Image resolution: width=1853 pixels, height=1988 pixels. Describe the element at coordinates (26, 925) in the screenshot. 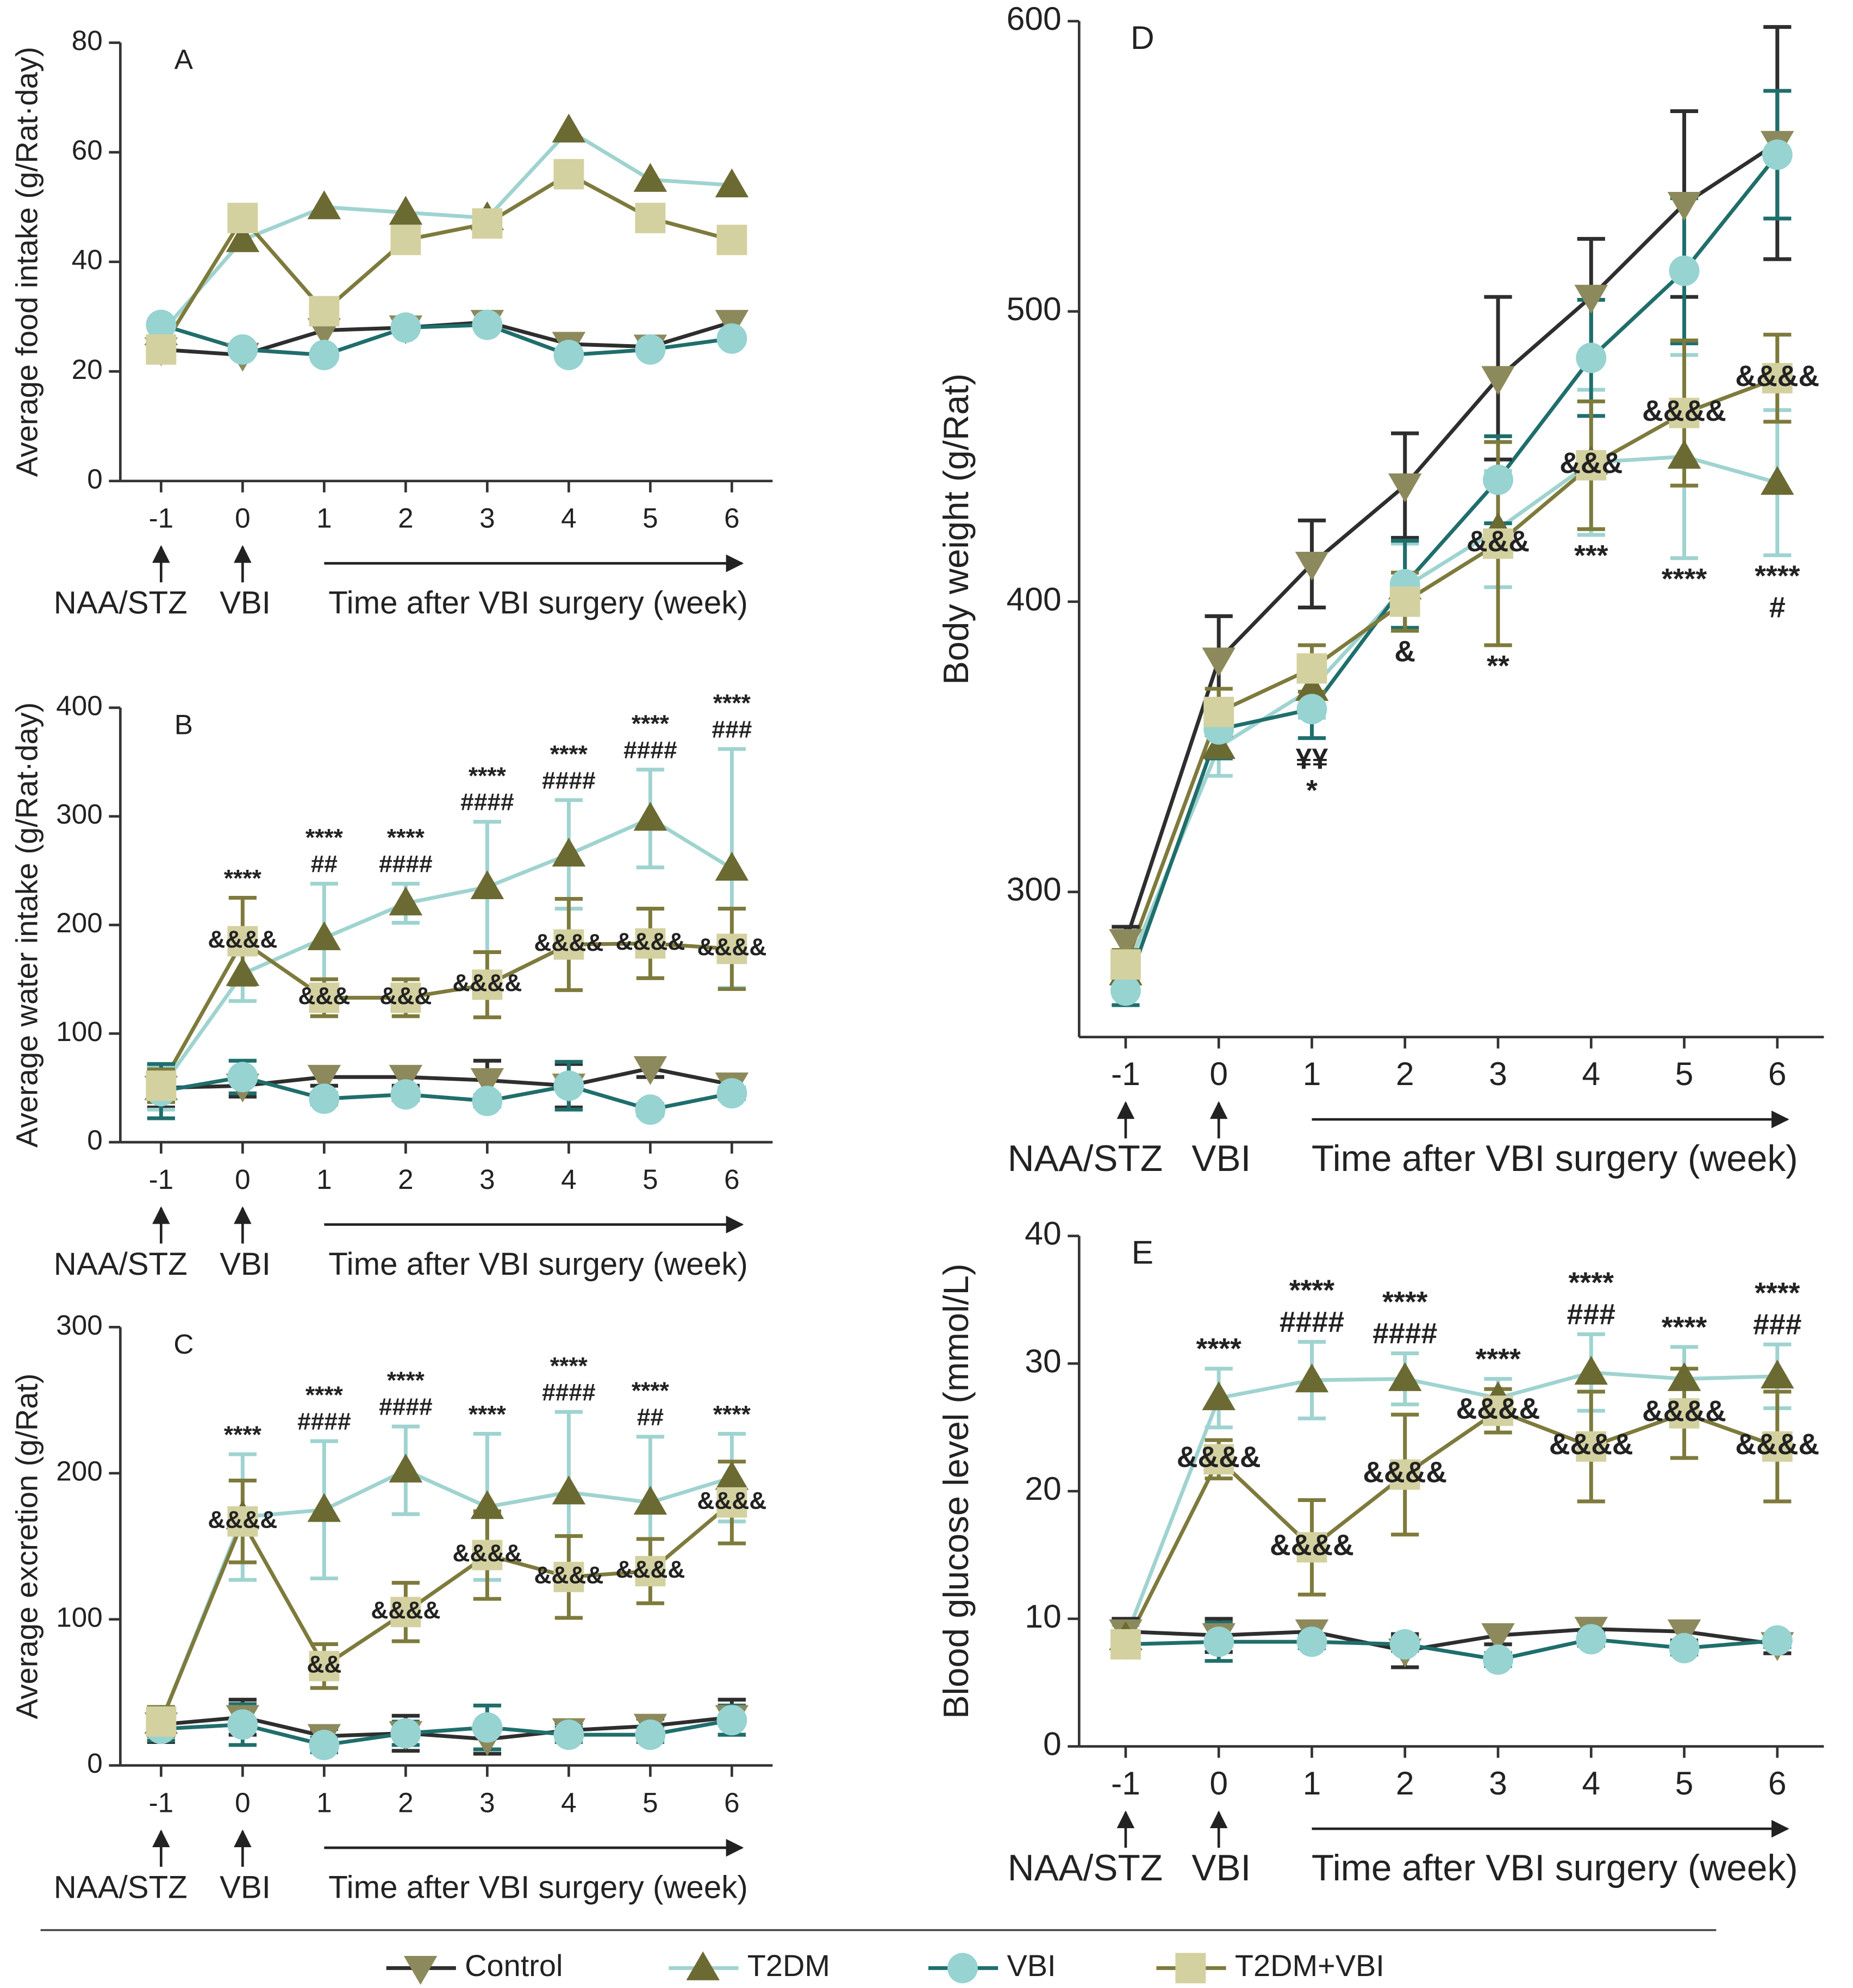

I see `y-axis-label: Average water intake (g/Rat·day)` at that location.